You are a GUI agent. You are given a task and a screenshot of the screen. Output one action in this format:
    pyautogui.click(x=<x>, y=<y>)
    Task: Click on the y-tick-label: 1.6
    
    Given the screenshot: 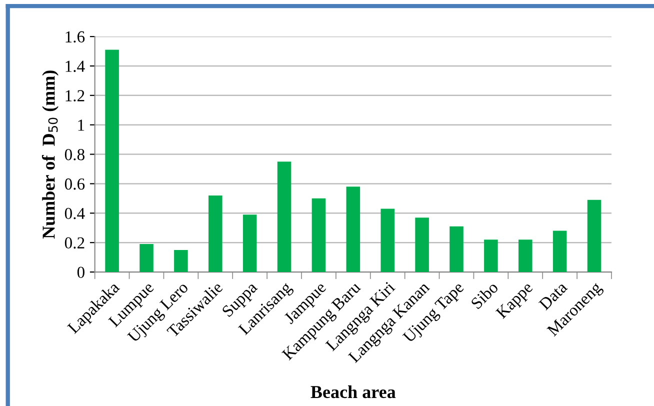 What is the action you would take?
    pyautogui.click(x=75, y=37)
    